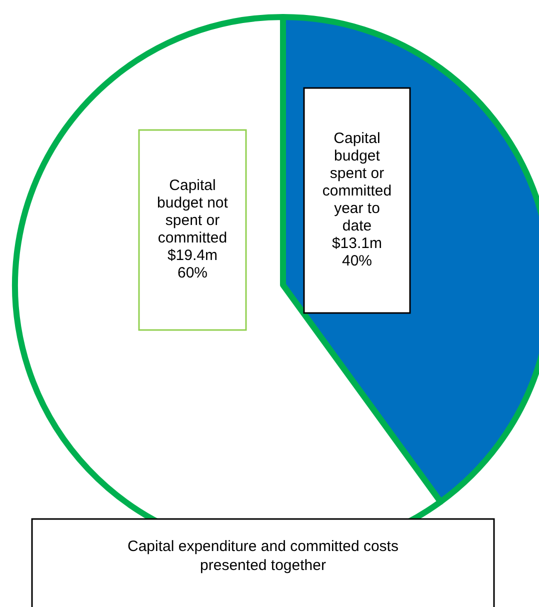 The height and width of the screenshot is (607, 539). What do you see at coordinates (263, 556) in the screenshot?
I see `text: Capital expenditure and committed costs presented together` at bounding box center [263, 556].